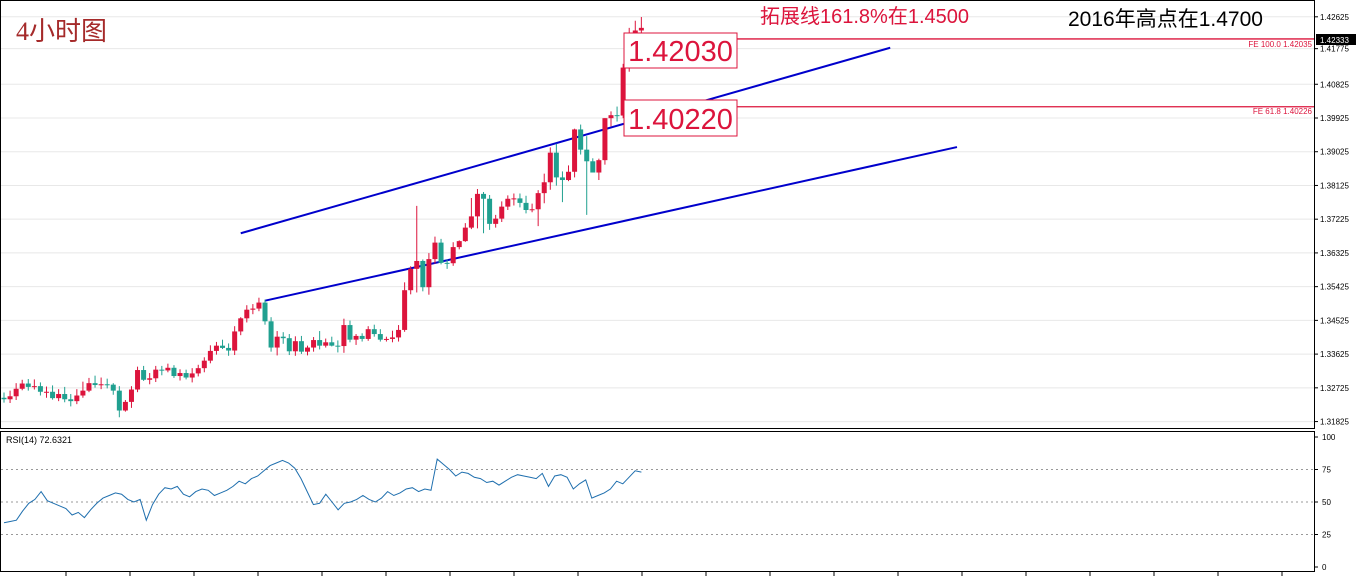  Describe the element at coordinates (1334, 219) in the screenshot. I see `price-tick-label: 1.37225` at that location.